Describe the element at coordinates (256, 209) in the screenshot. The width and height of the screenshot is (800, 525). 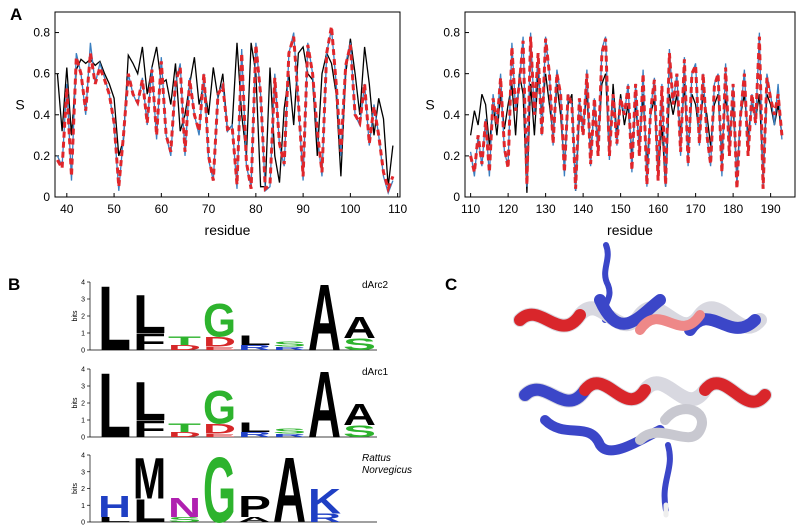
I see `x-tick-label: 80` at that location.